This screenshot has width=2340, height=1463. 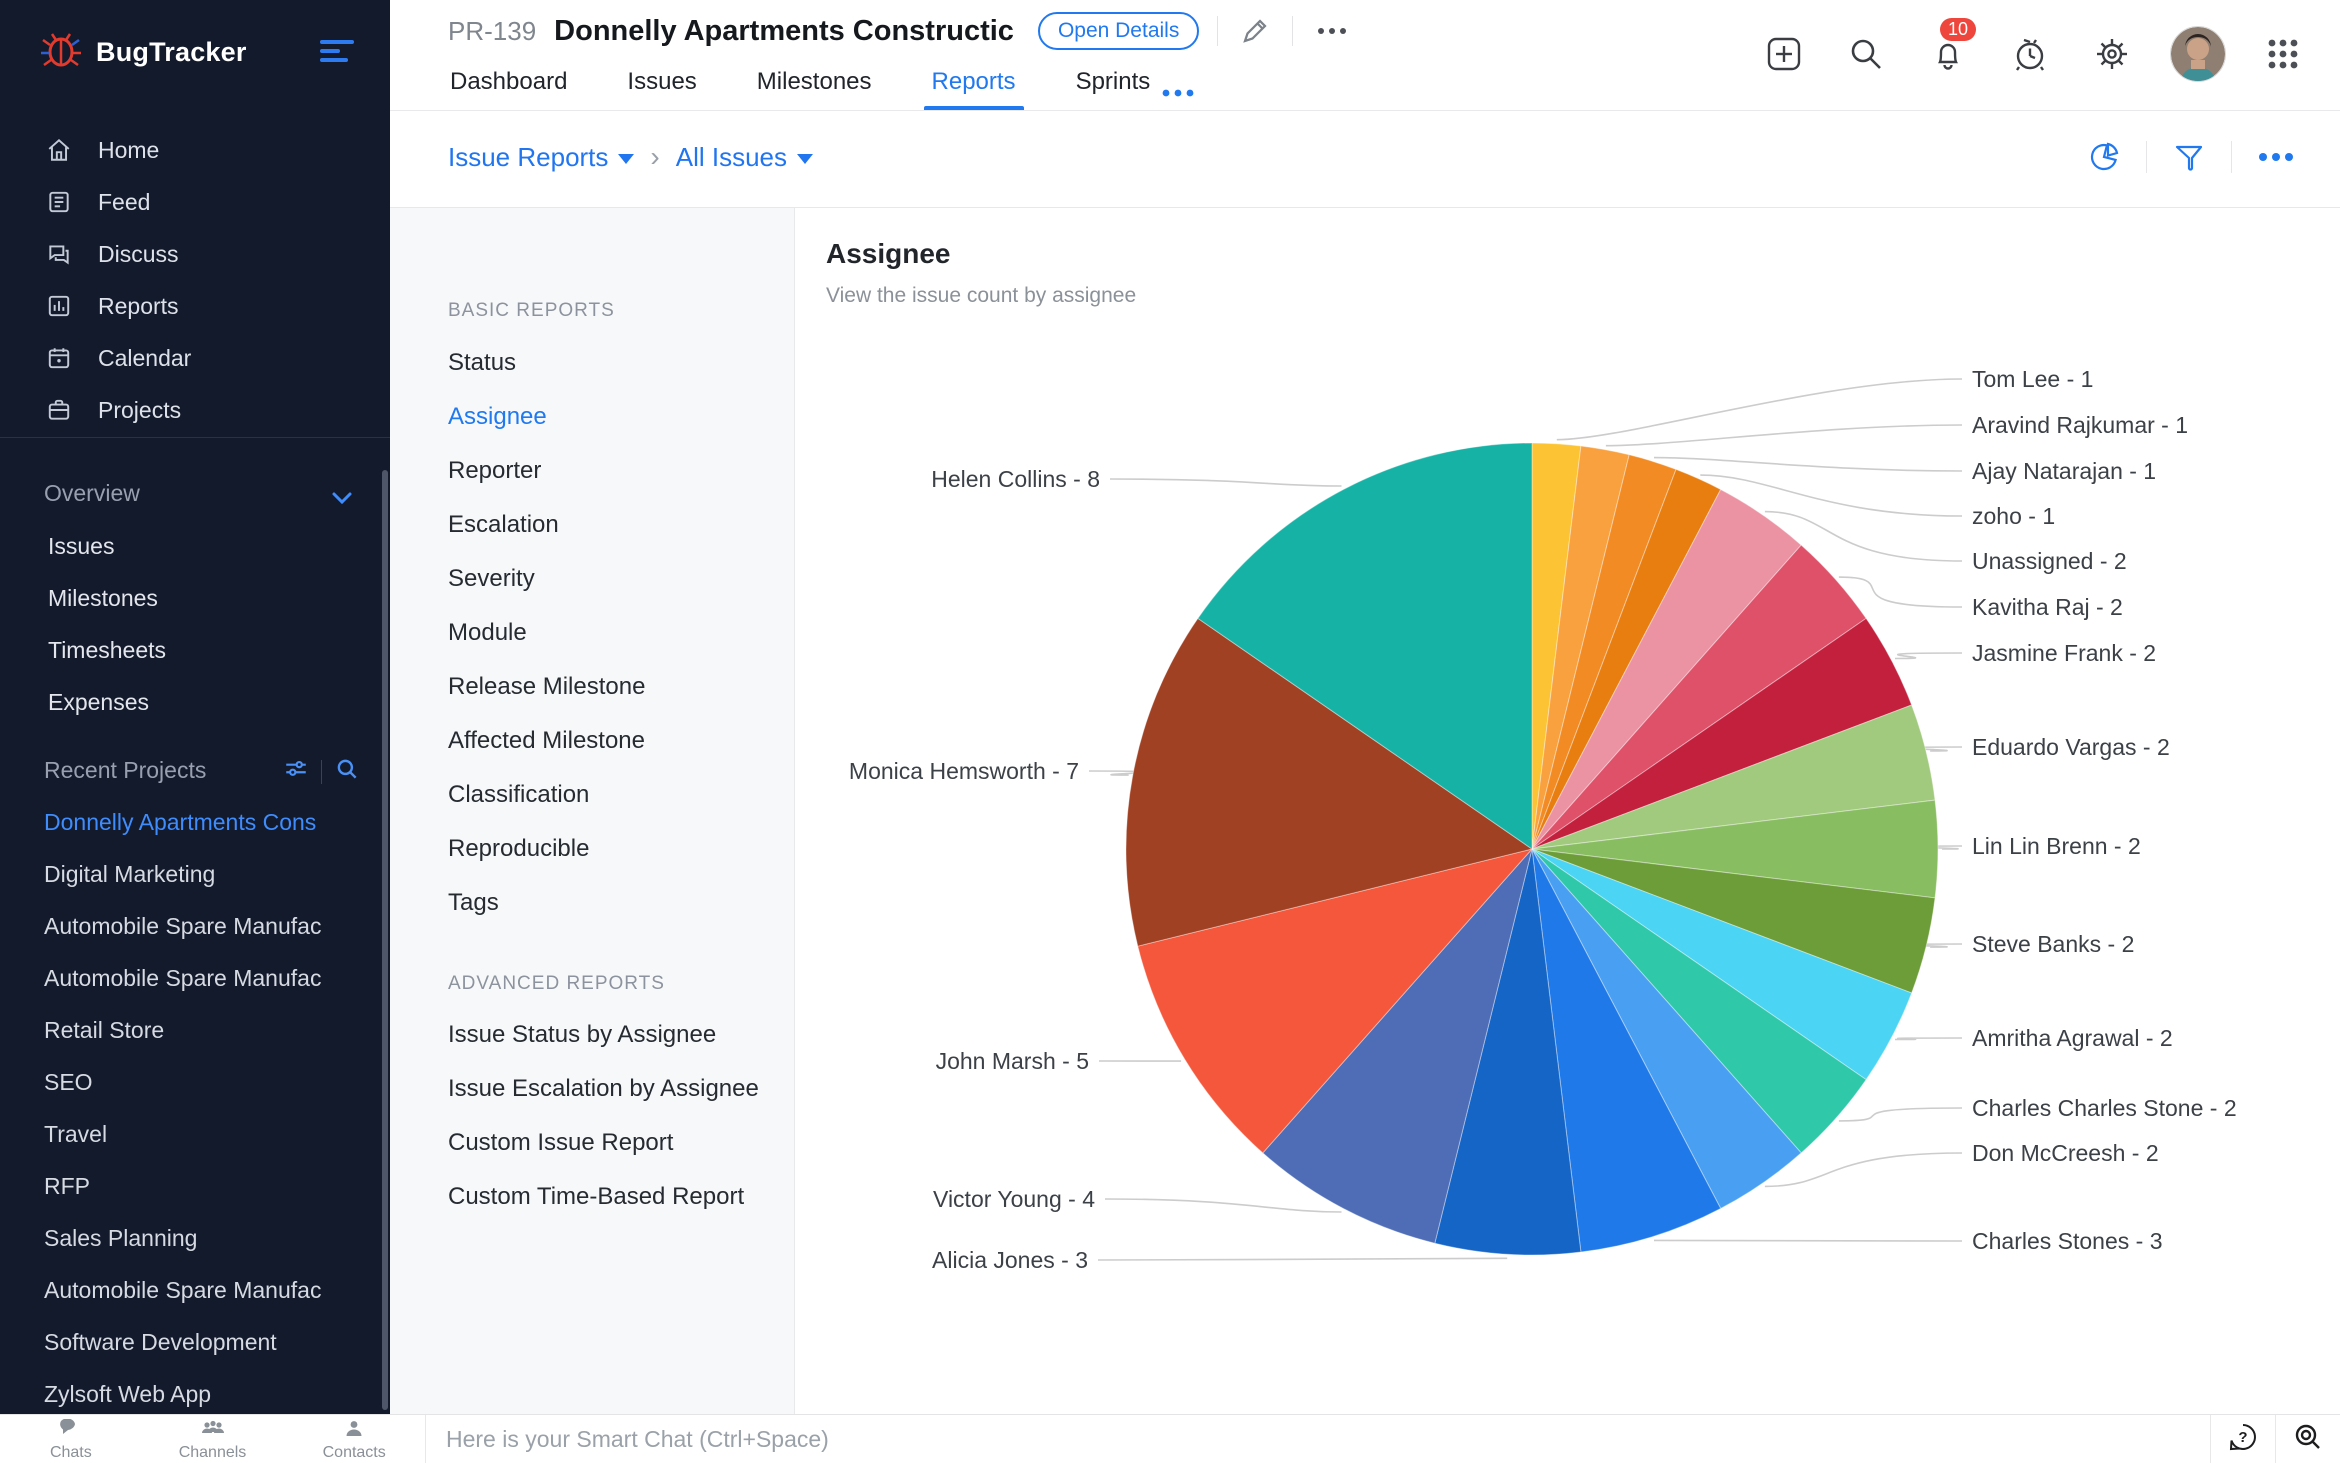 I want to click on report-list-item: Custom Issue Report, so click(x=592, y=1143).